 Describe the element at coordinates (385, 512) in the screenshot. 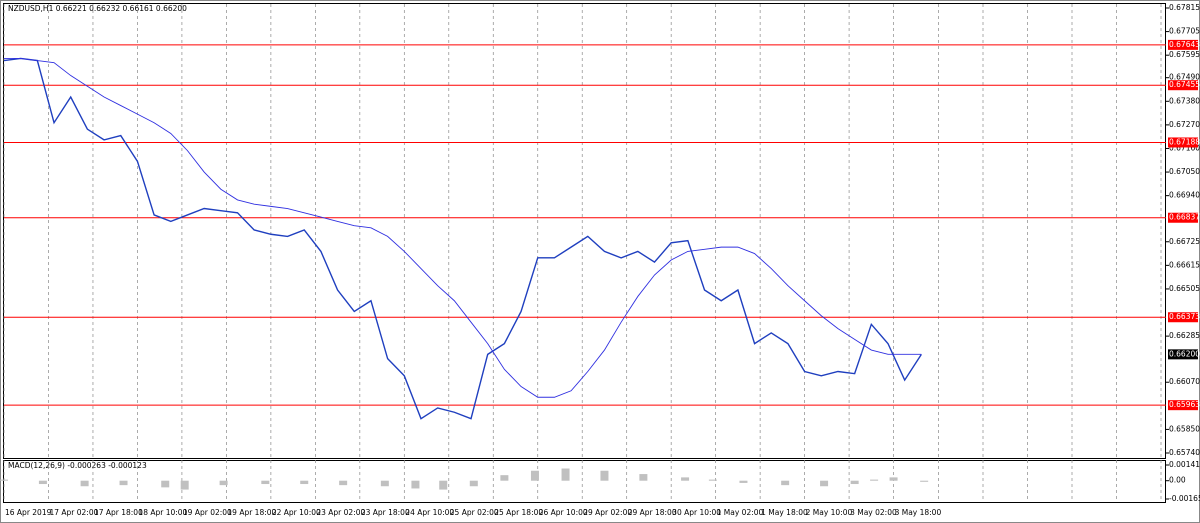

I see `x-tick-label: 23 Apr 18:00` at that location.